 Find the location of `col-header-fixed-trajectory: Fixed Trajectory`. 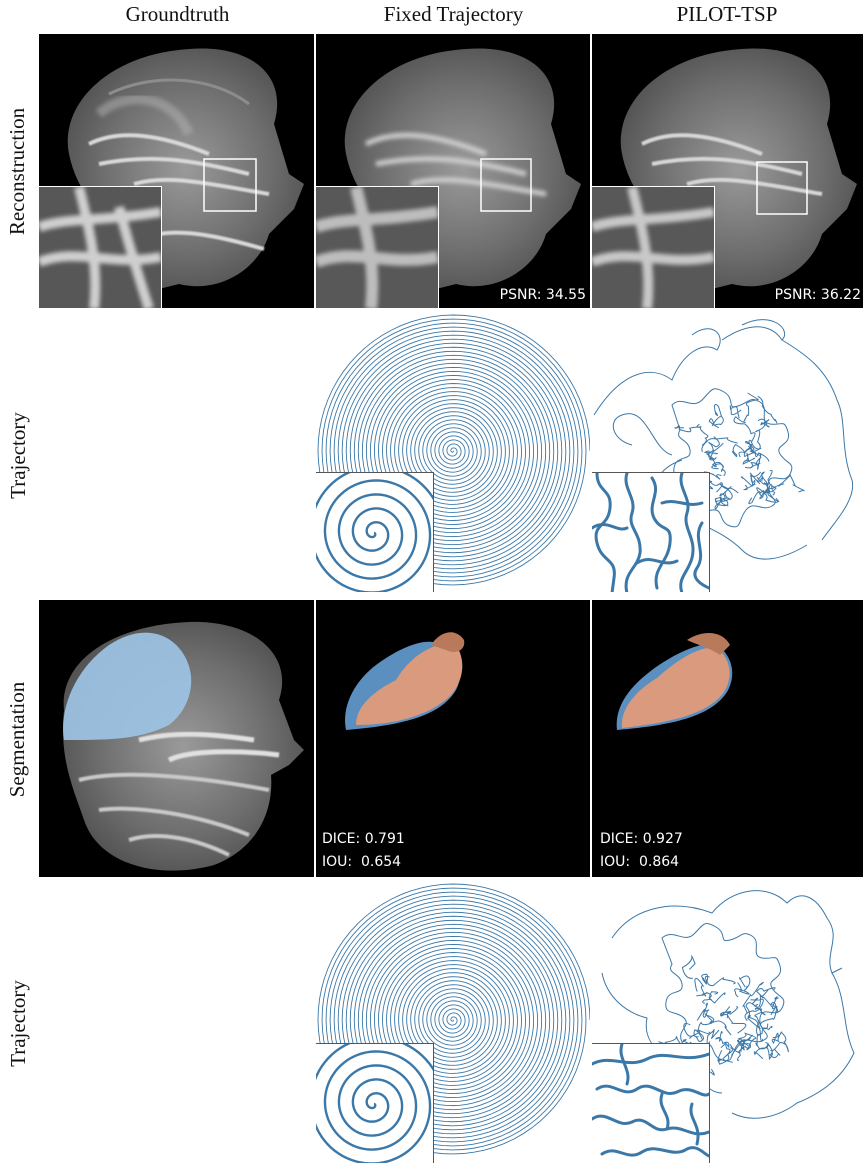

col-header-fixed-trajectory: Fixed Trajectory is located at coordinates (453, 14).